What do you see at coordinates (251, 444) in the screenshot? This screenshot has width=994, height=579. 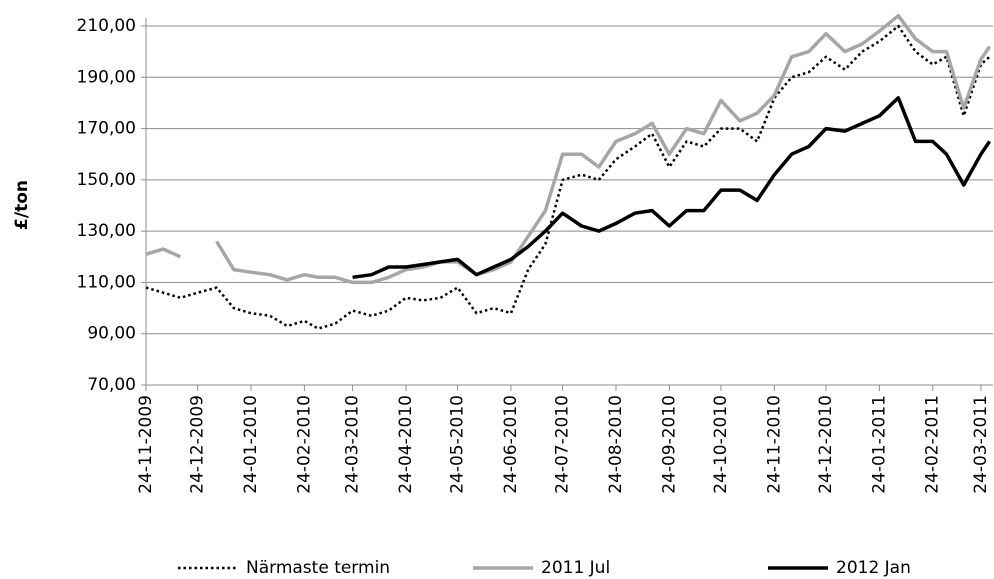 I see `x-tick-label: 24-01-2010` at bounding box center [251, 444].